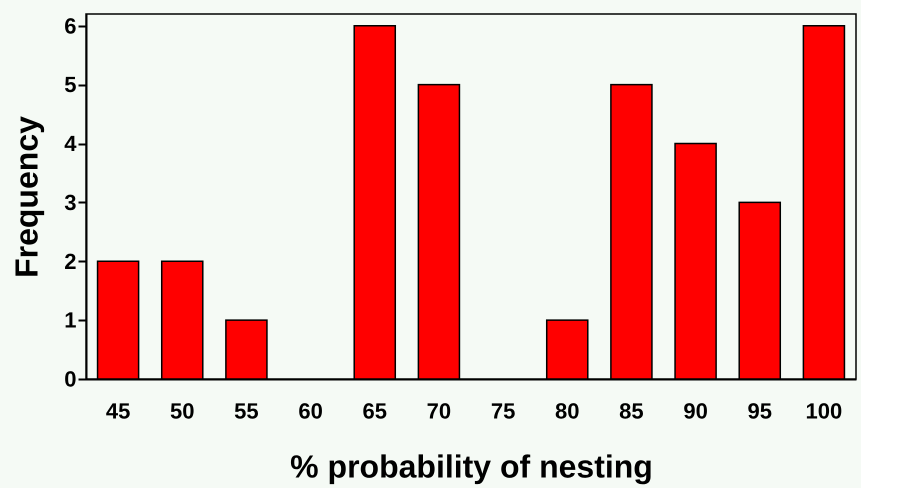 This screenshot has width=907, height=496. Describe the element at coordinates (246, 411) in the screenshot. I see `x-tick-label: 55` at that location.